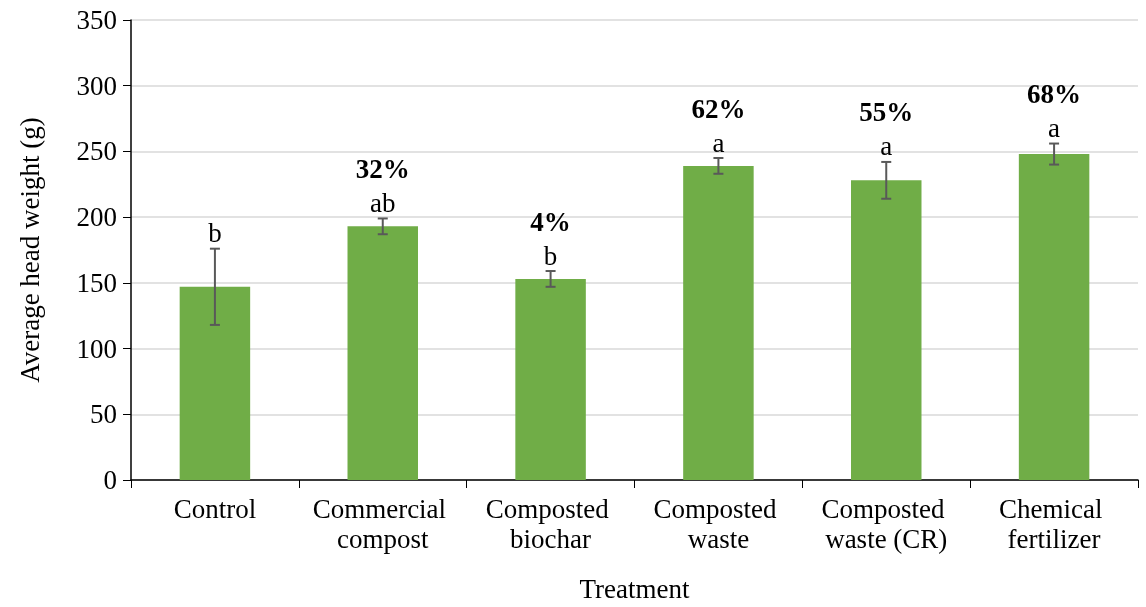 This screenshot has width=1146, height=607. I want to click on y-tick-label: 150, so click(96, 282).